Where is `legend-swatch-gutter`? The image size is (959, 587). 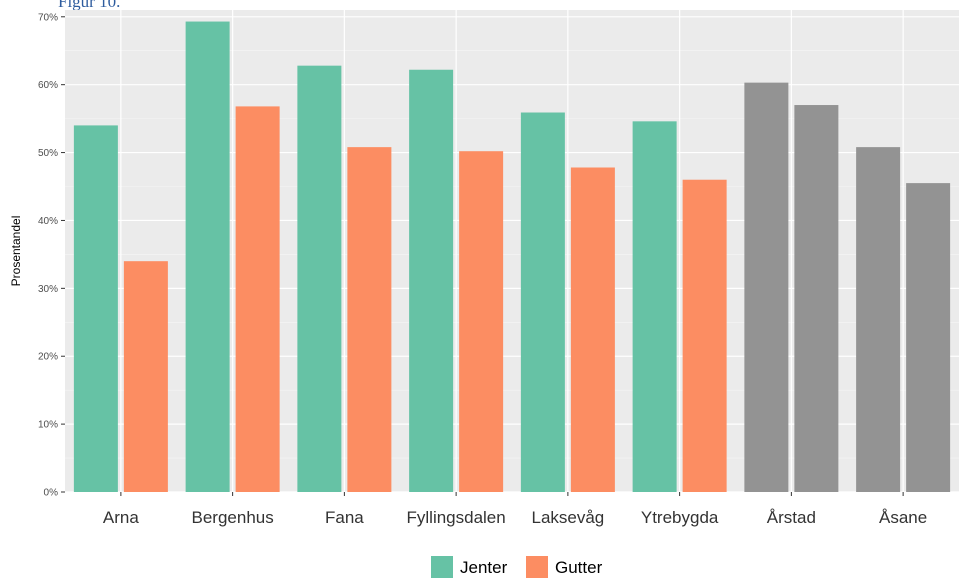
legend-swatch-gutter is located at coordinates (537, 567).